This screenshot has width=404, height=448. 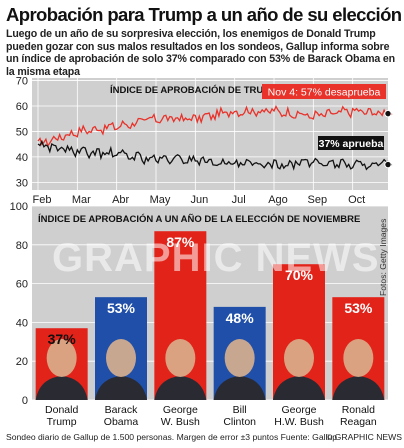 What do you see at coordinates (62, 339) in the screenshot?
I see `bar-value-label: 37%` at bounding box center [62, 339].